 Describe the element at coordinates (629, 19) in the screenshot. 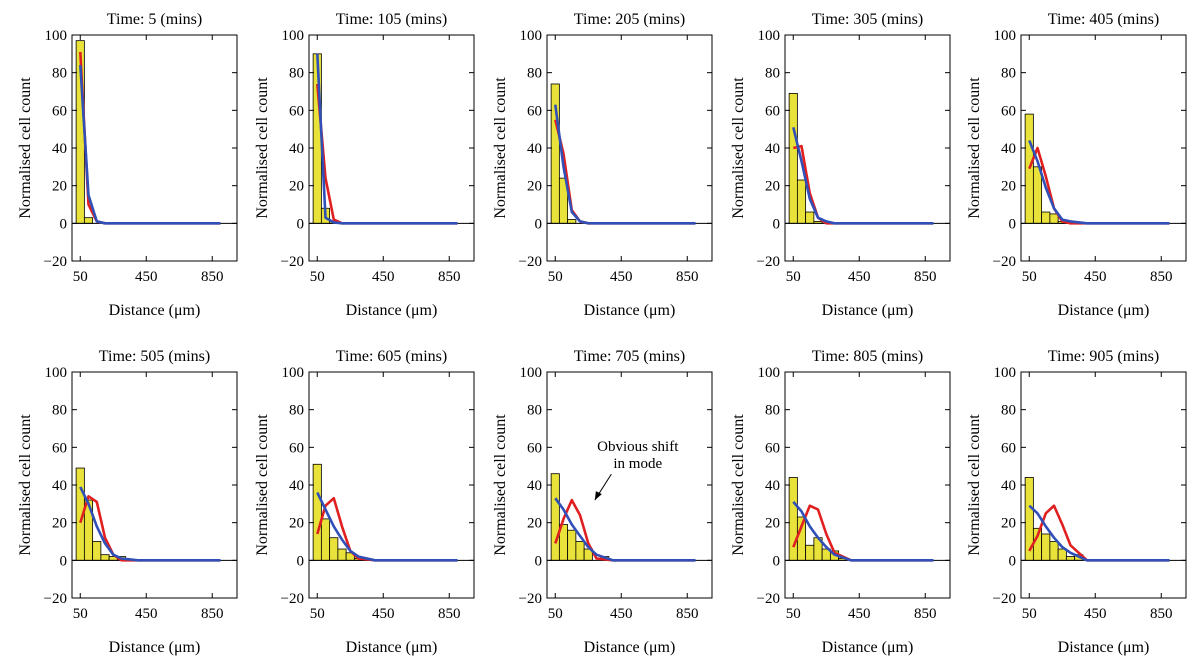

I see `chart-title: Time: 205 (mins)` at that location.